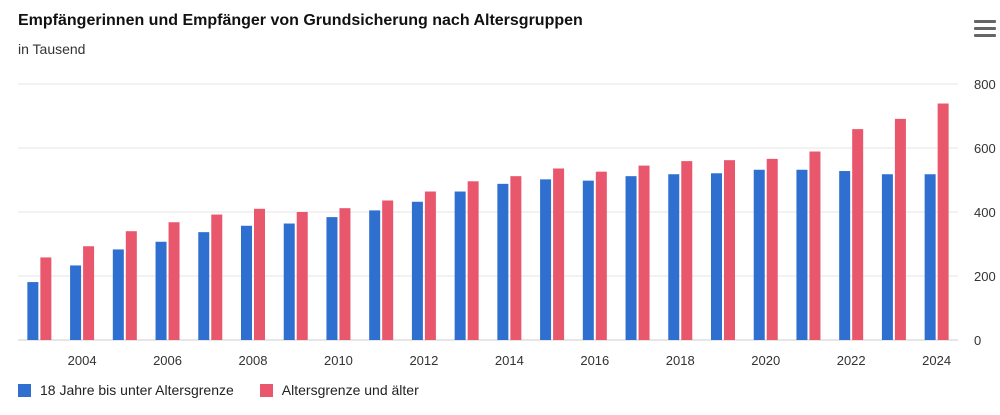  What do you see at coordinates (729, 250) in the screenshot?
I see `bar-2-2019` at bounding box center [729, 250].